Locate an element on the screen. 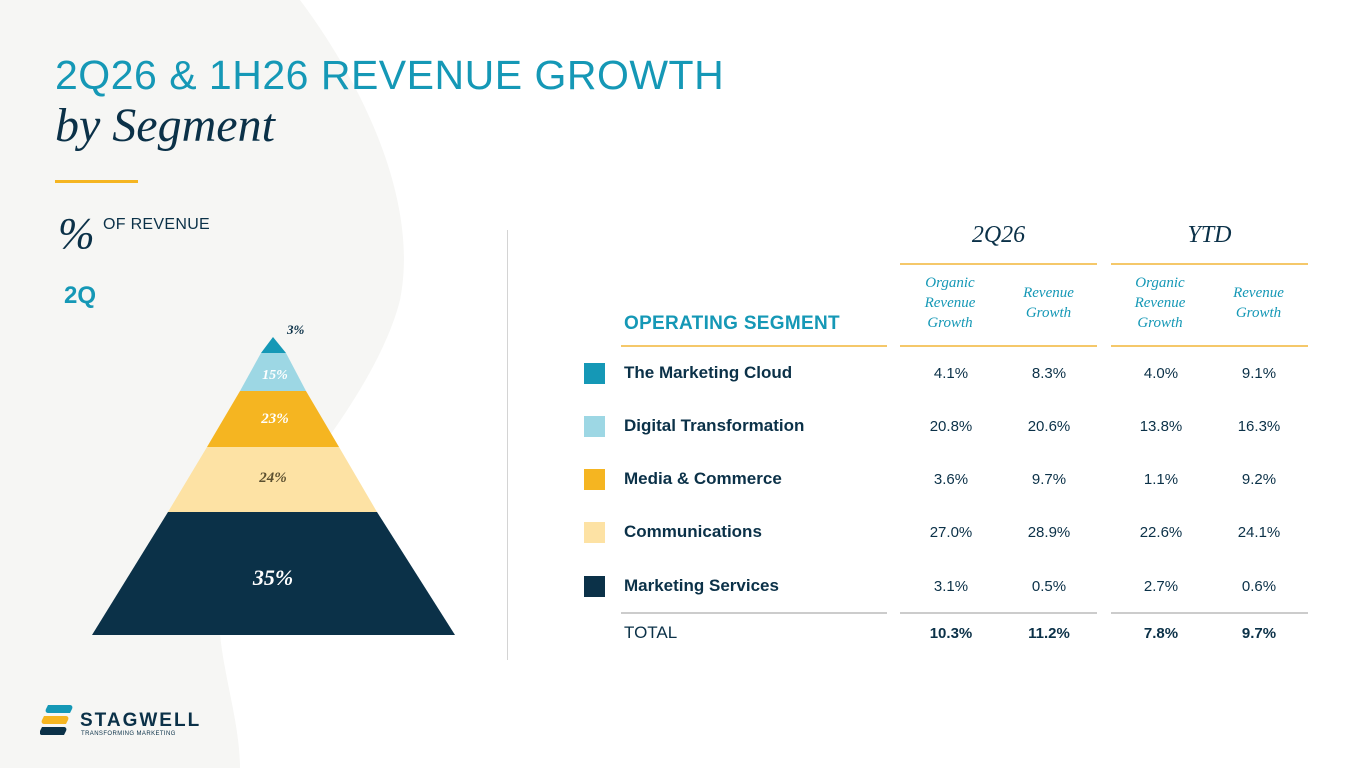 The width and height of the screenshot is (1365, 768). total-cell: 10.3% is located at coordinates (951, 633).